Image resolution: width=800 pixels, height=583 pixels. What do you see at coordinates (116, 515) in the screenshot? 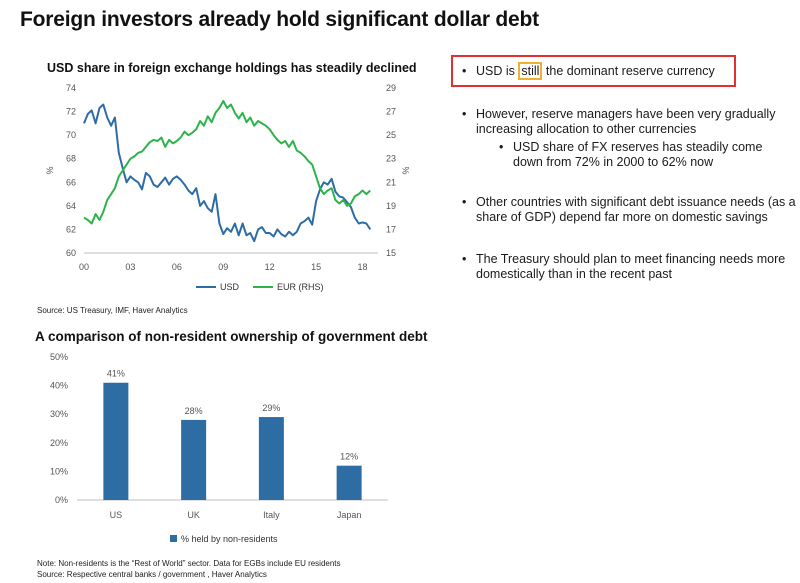
I see `x-tick-label: US` at bounding box center [116, 515].